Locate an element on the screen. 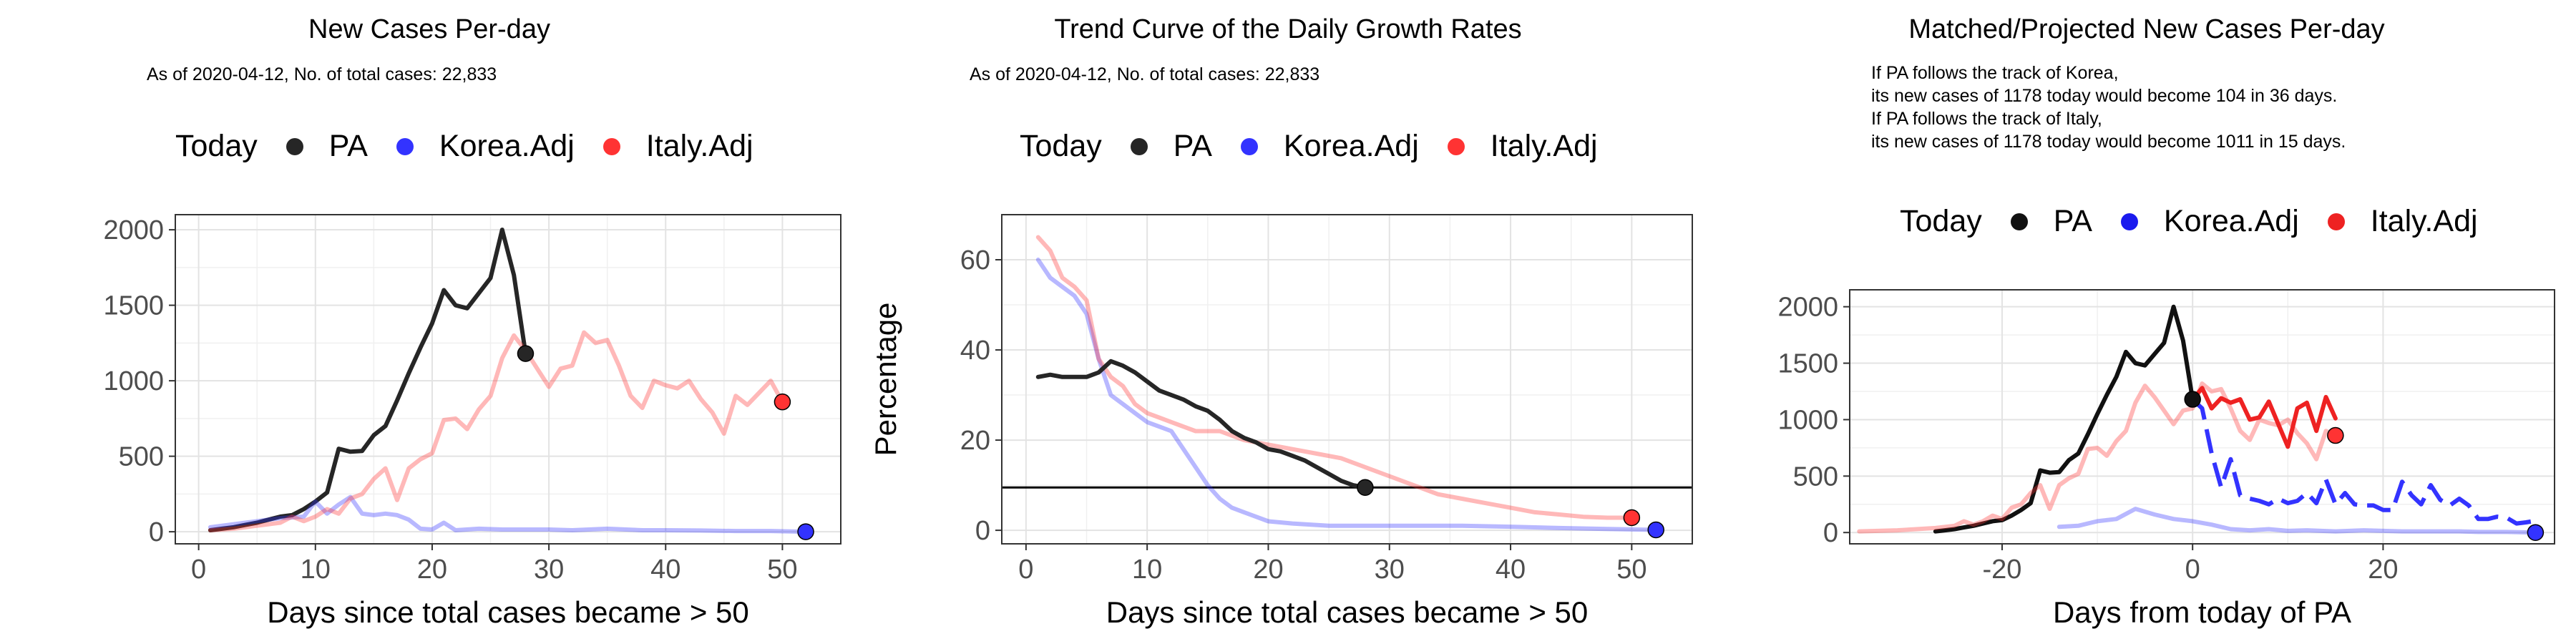 The height and width of the screenshot is (644, 2576). x-axis-label: Days from today of PA is located at coordinates (2202, 612).